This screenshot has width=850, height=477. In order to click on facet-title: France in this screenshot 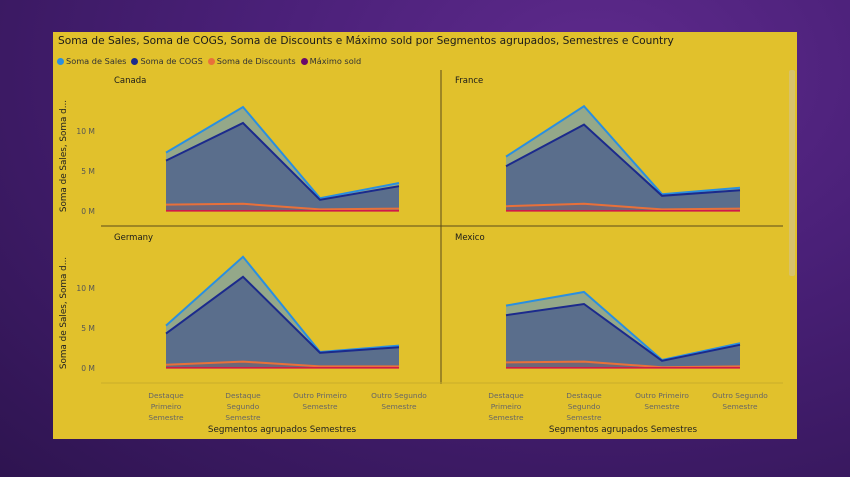, I will do `click(469, 81)`.